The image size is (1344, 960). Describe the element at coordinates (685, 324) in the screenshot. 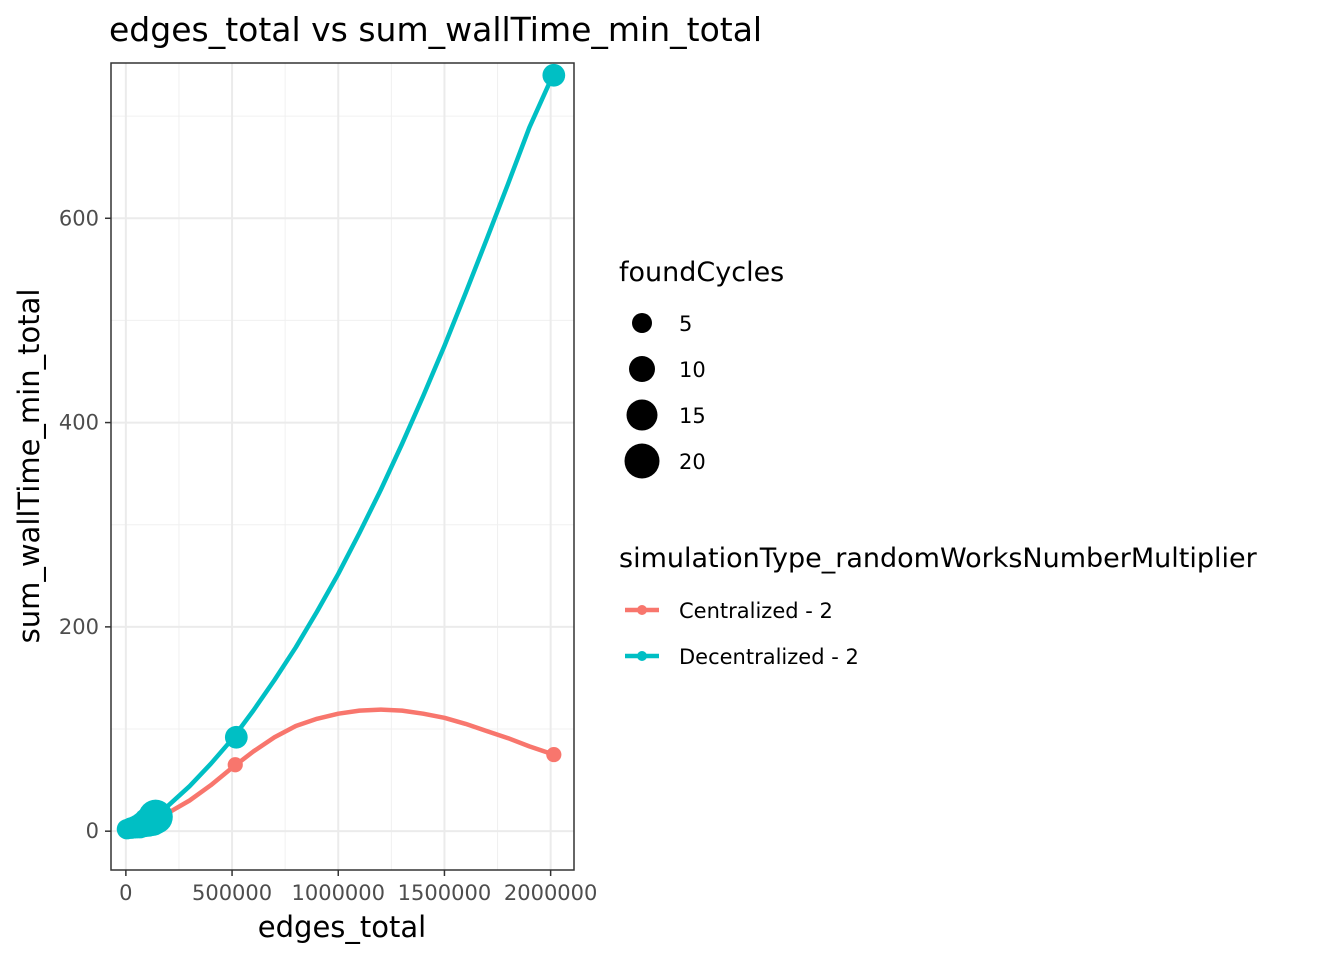

I see `size-legend-label: 5` at that location.